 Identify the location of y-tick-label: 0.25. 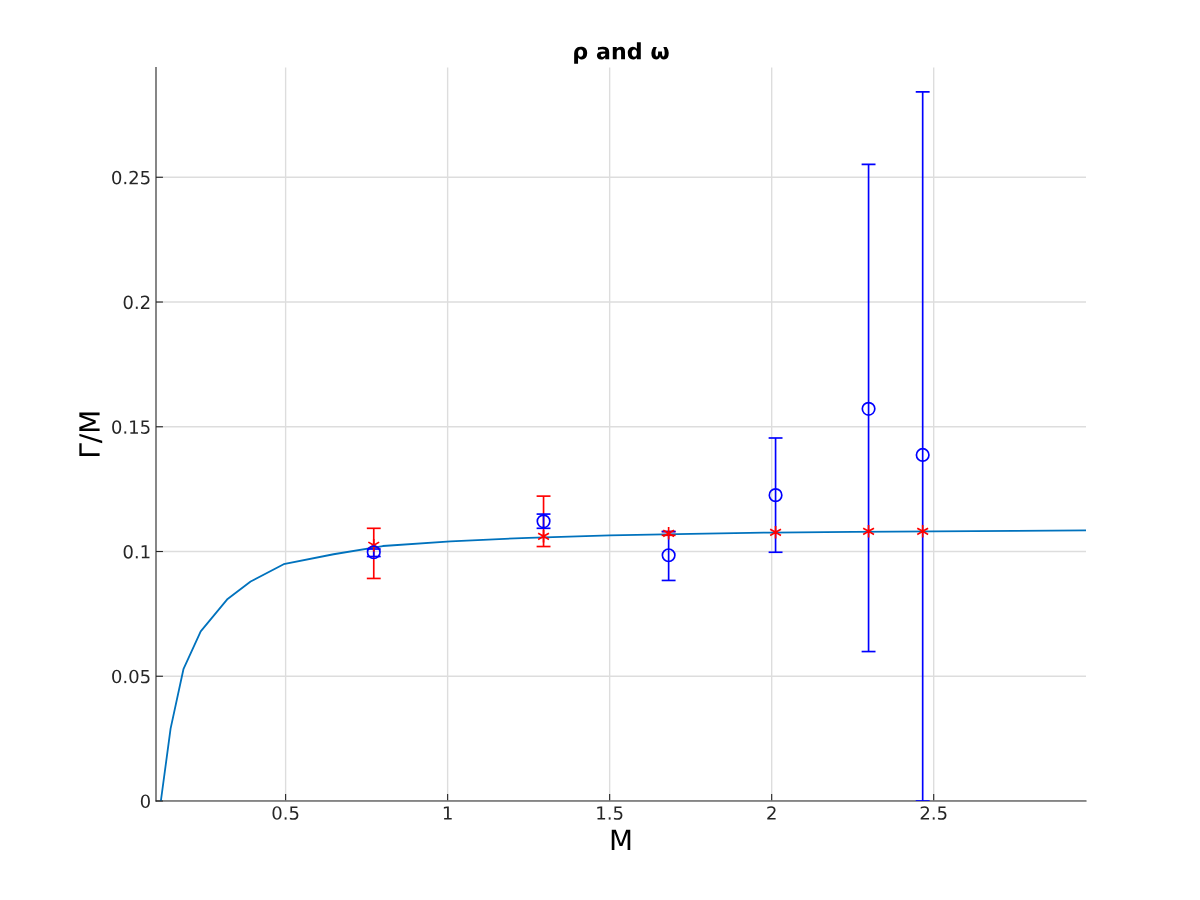
(131, 177).